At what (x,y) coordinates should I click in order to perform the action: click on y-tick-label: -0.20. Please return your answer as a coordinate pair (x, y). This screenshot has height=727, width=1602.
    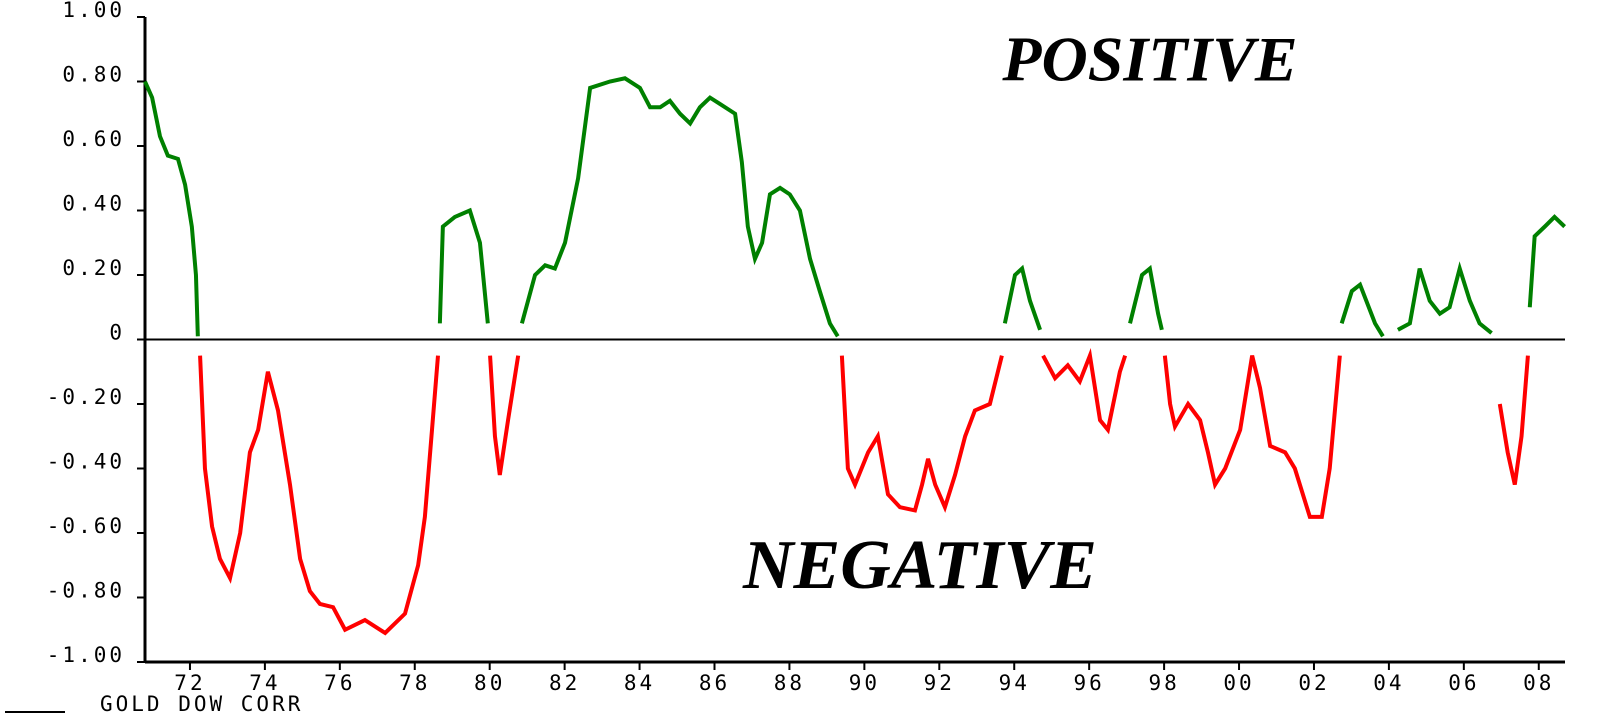
    Looking at the image, I should click on (86, 397).